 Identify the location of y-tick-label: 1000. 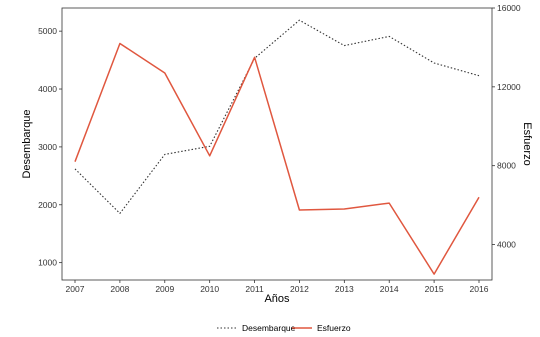
(47, 263).